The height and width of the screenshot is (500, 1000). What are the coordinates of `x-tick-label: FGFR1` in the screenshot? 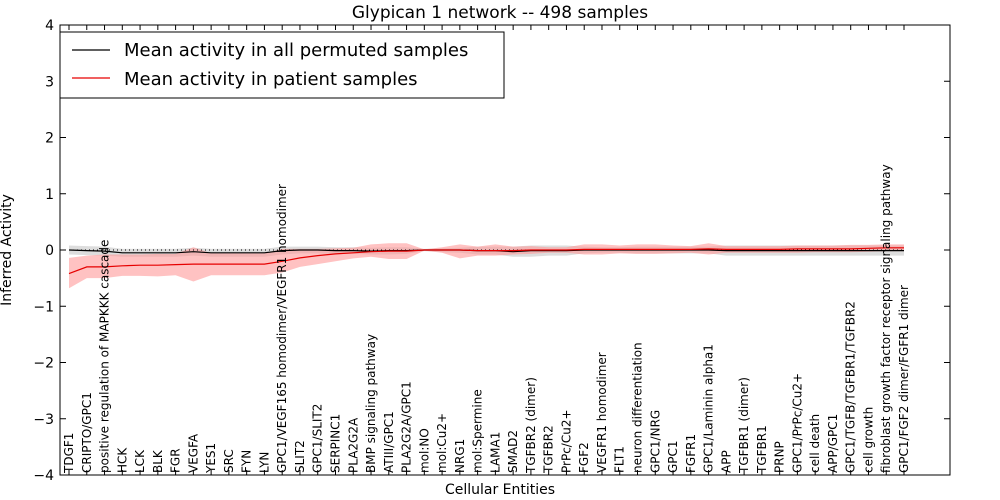 It's located at (691, 453).